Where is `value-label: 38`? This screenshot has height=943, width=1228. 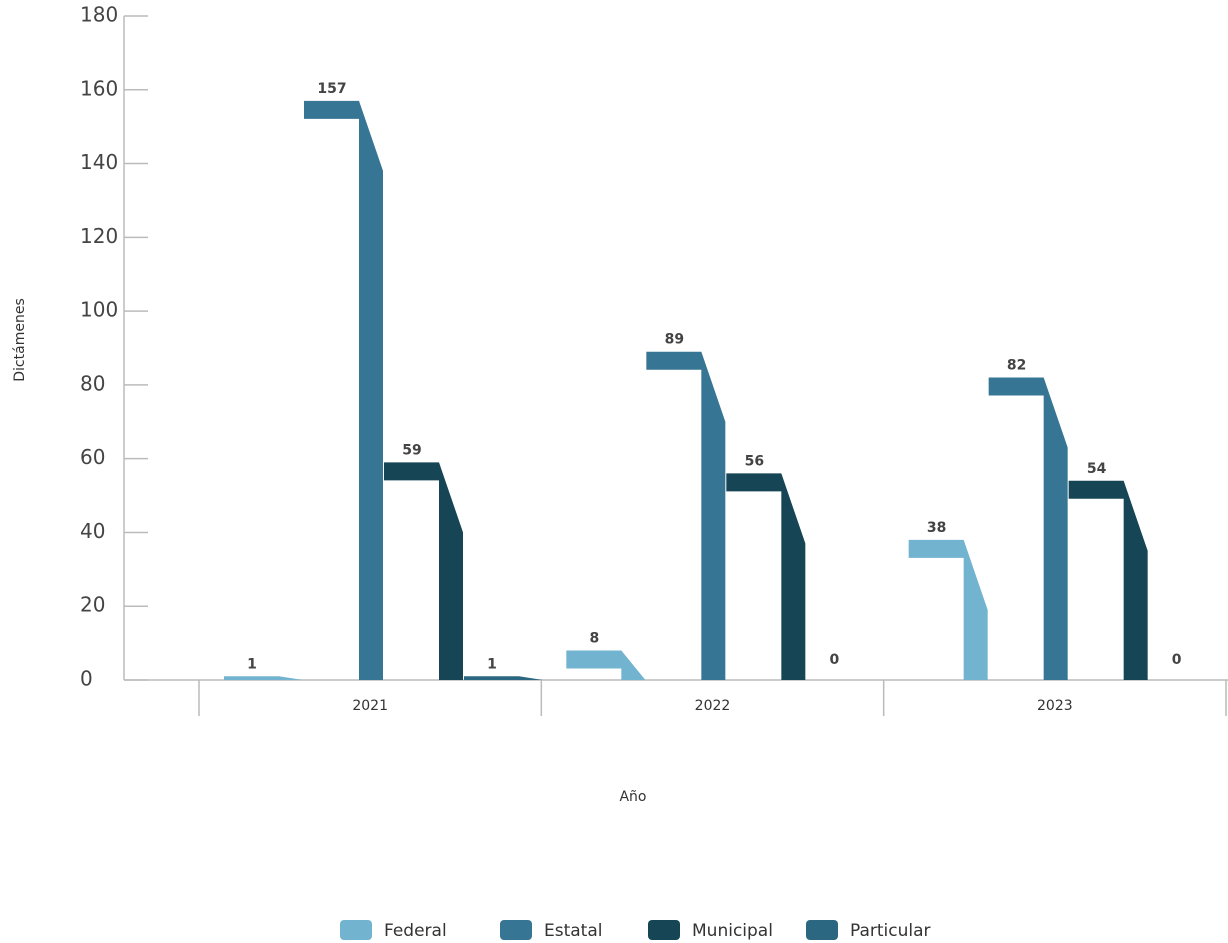 value-label: 38 is located at coordinates (936, 528).